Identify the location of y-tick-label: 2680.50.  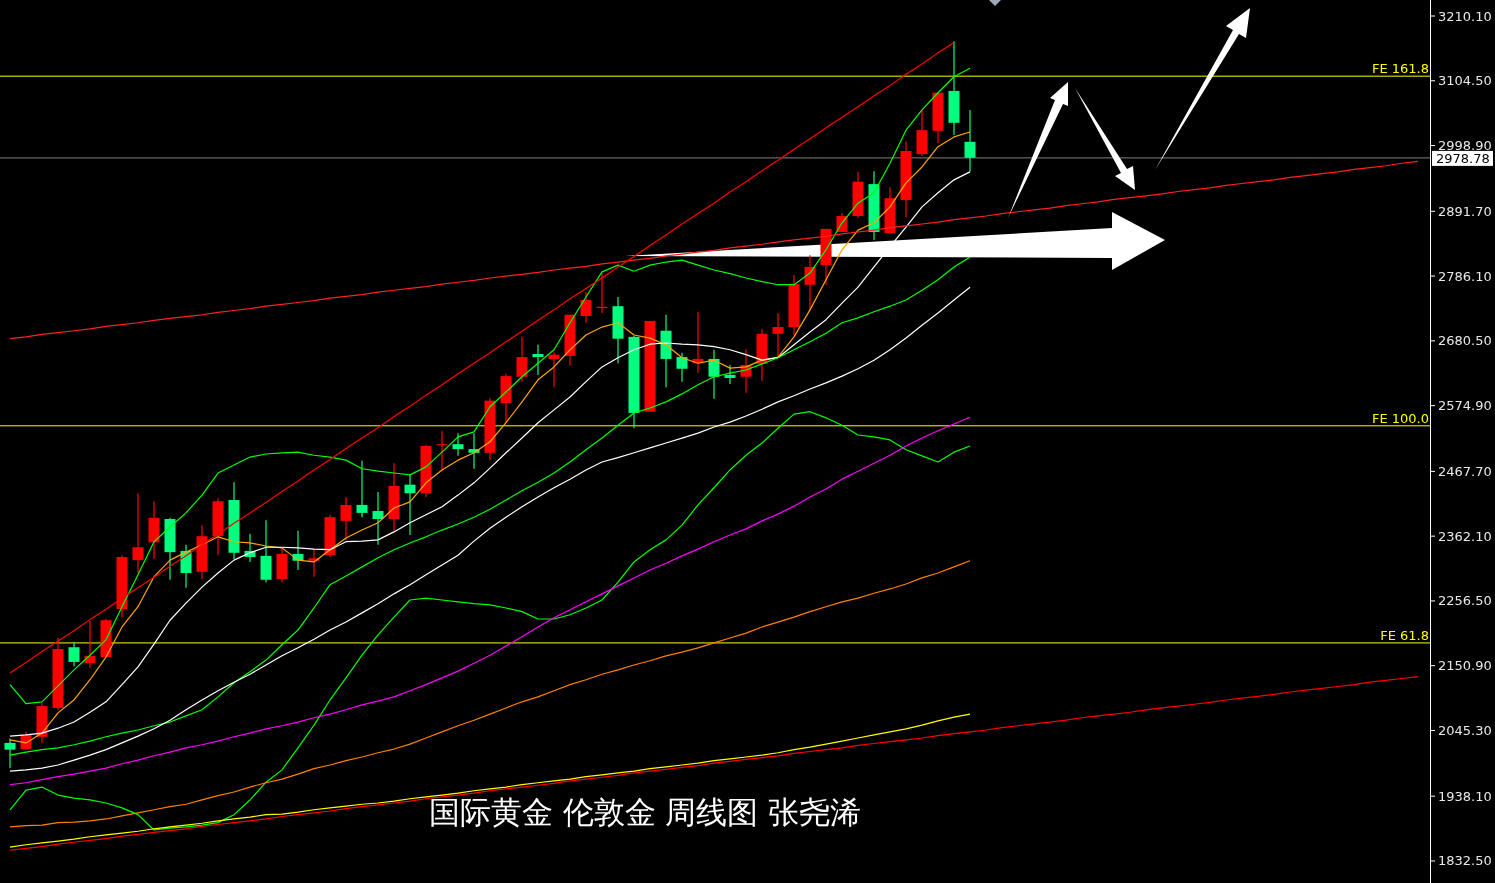
(1465, 341).